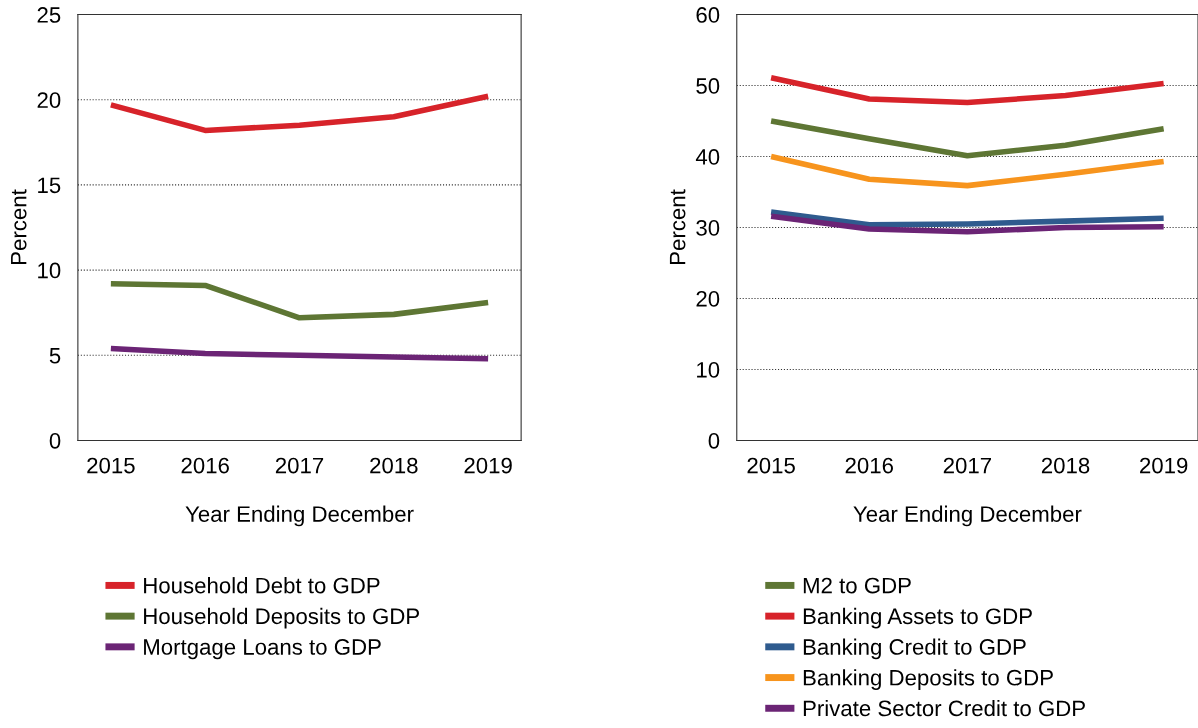 This screenshot has width=1198, height=728. Describe the element at coordinates (857, 585) in the screenshot. I see `legend-label: M2 to GDP` at that location.